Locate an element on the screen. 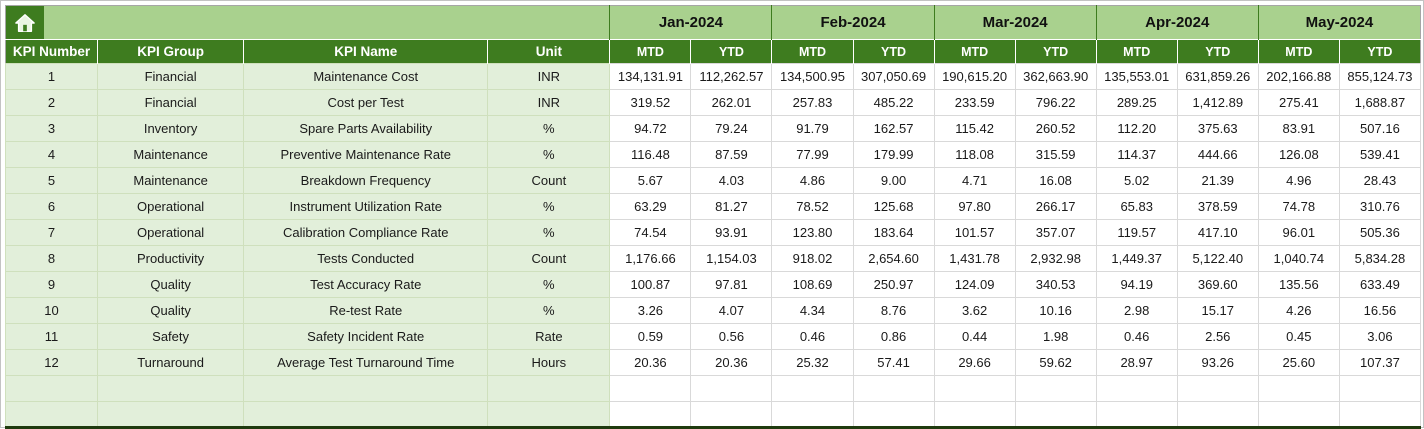 The width and height of the screenshot is (1424, 429). kpi-value-cell: 0.59 is located at coordinates (650, 336).